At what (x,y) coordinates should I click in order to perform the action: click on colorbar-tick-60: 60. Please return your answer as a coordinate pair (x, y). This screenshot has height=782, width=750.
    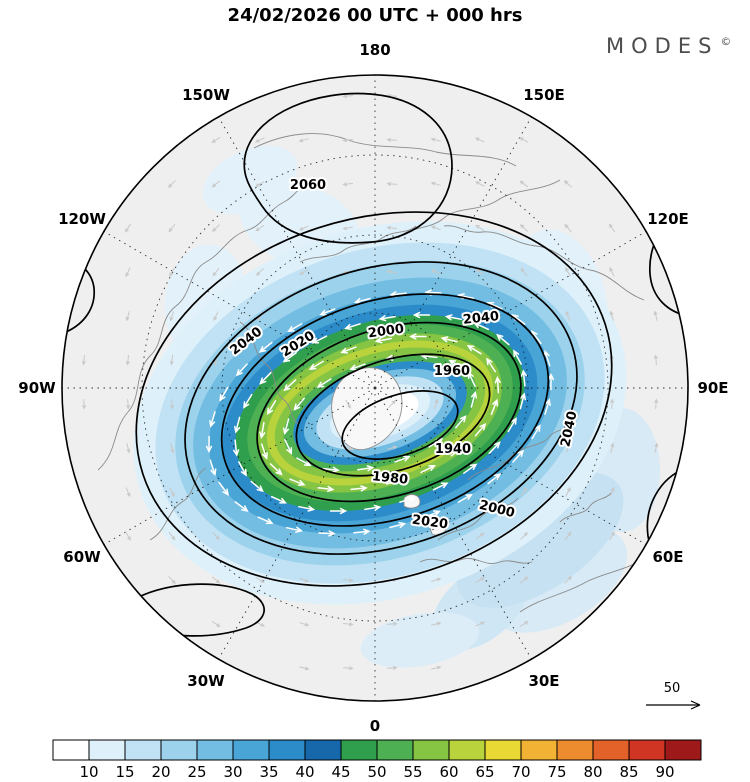
    Looking at the image, I should click on (448, 772).